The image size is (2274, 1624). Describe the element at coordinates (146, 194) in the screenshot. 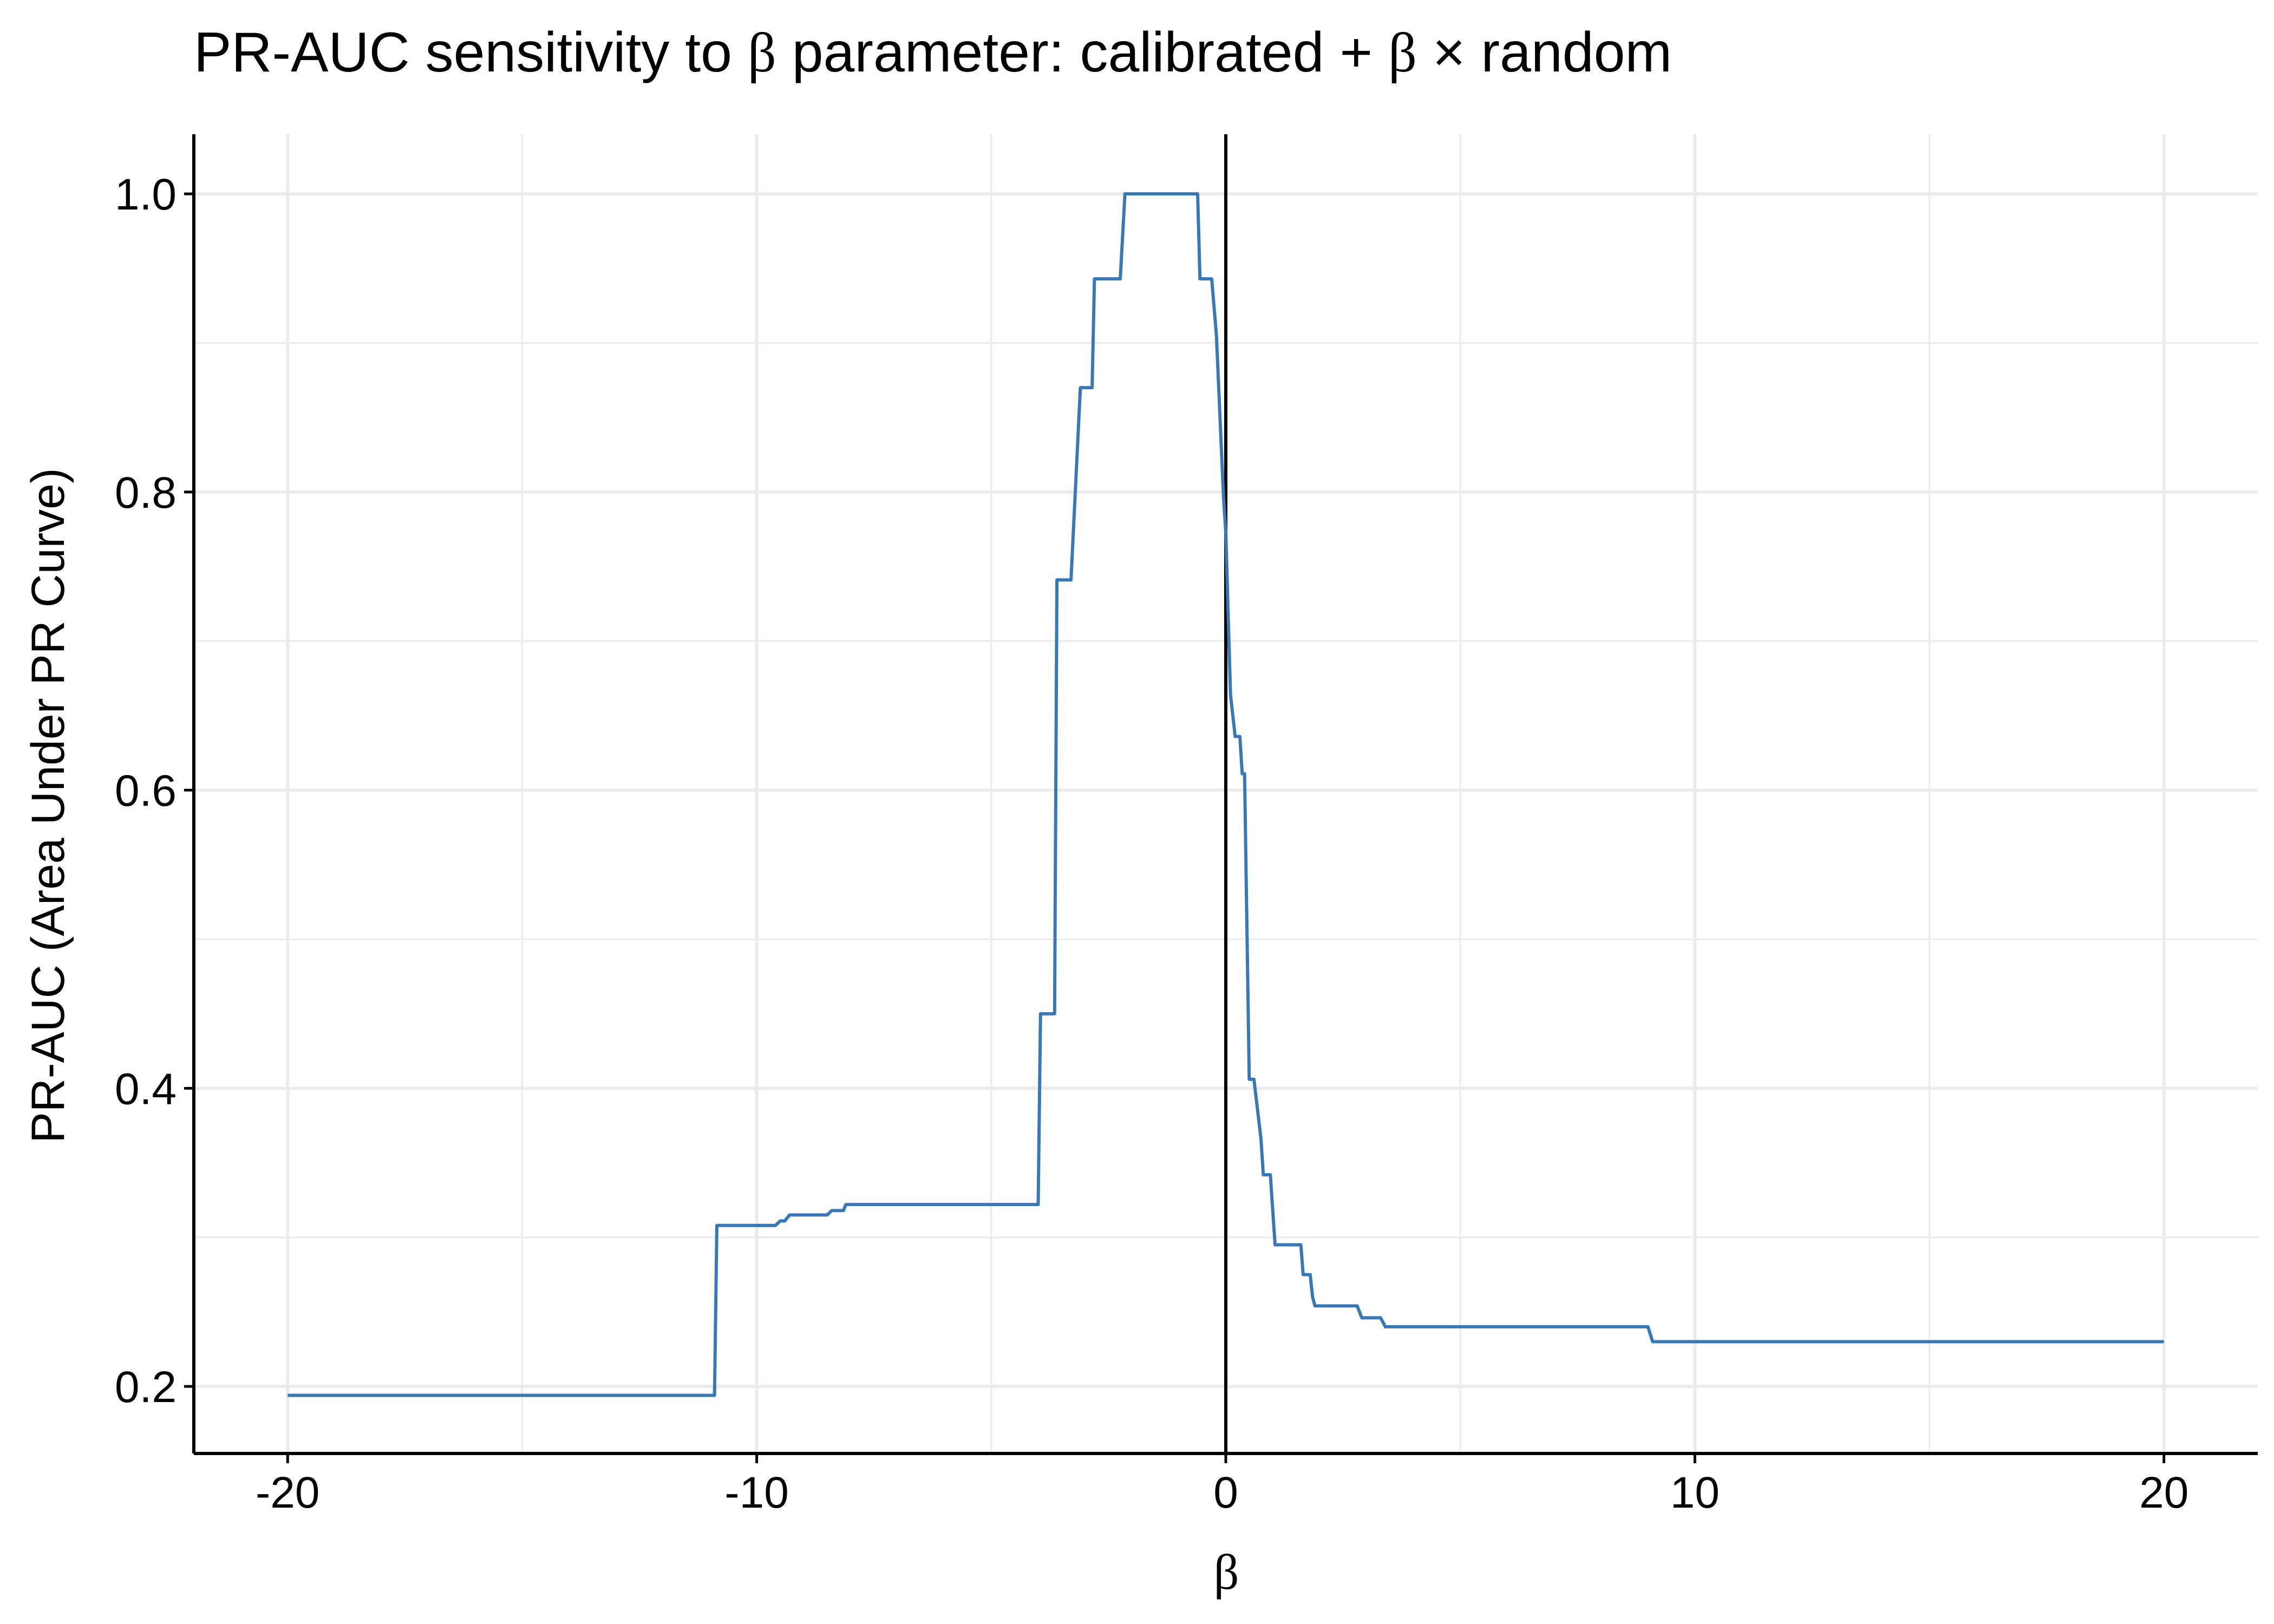

I see `y-tick-label: 1.0` at that location.